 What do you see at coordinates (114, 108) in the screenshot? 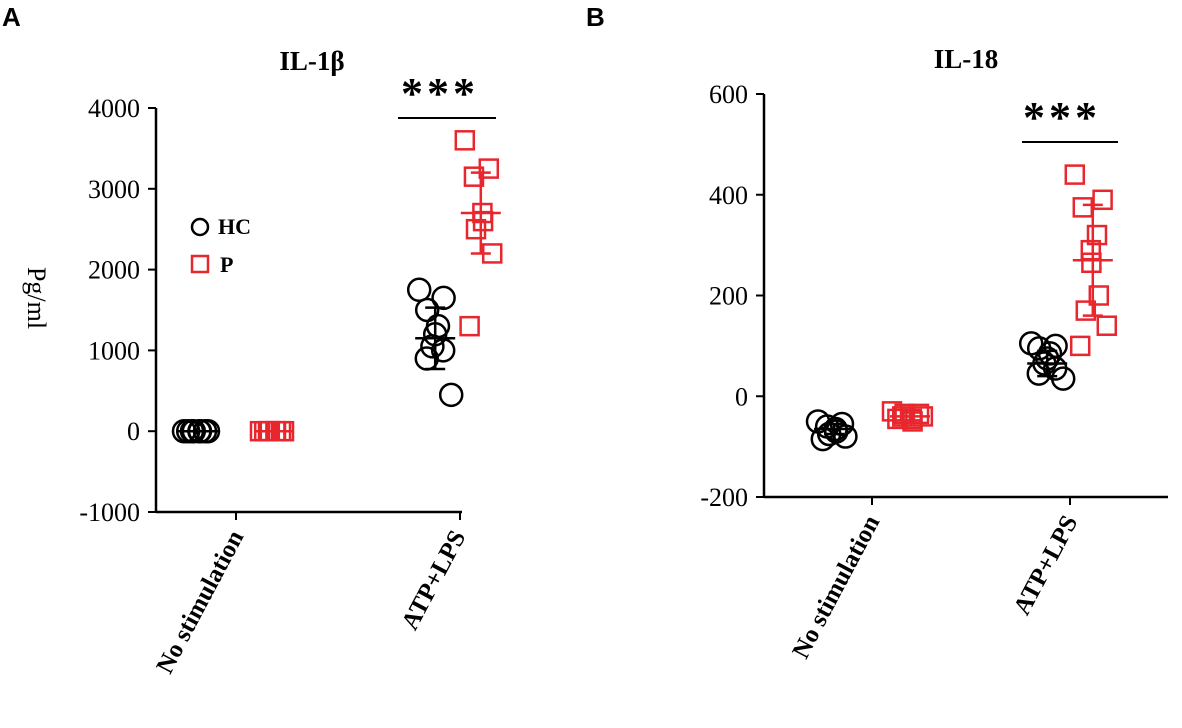
I see `panel-a-y-tick-label: 4000` at bounding box center [114, 108].